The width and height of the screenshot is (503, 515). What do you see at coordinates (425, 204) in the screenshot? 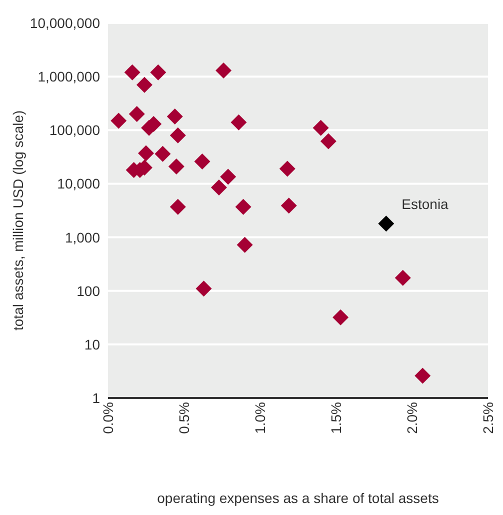
I see `series-label: Estonia` at bounding box center [425, 204].